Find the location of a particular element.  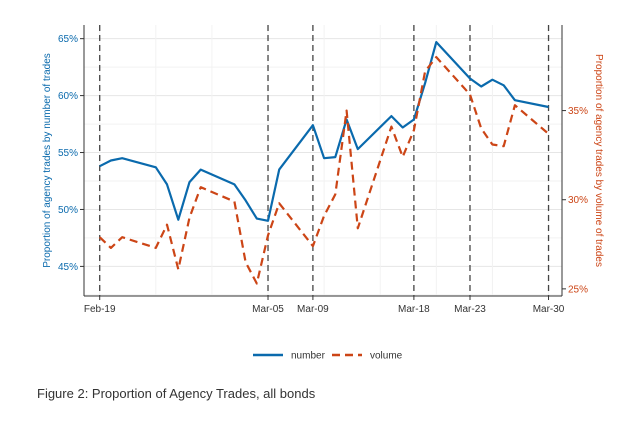

x-tick-label: Mar-23 is located at coordinates (470, 309).